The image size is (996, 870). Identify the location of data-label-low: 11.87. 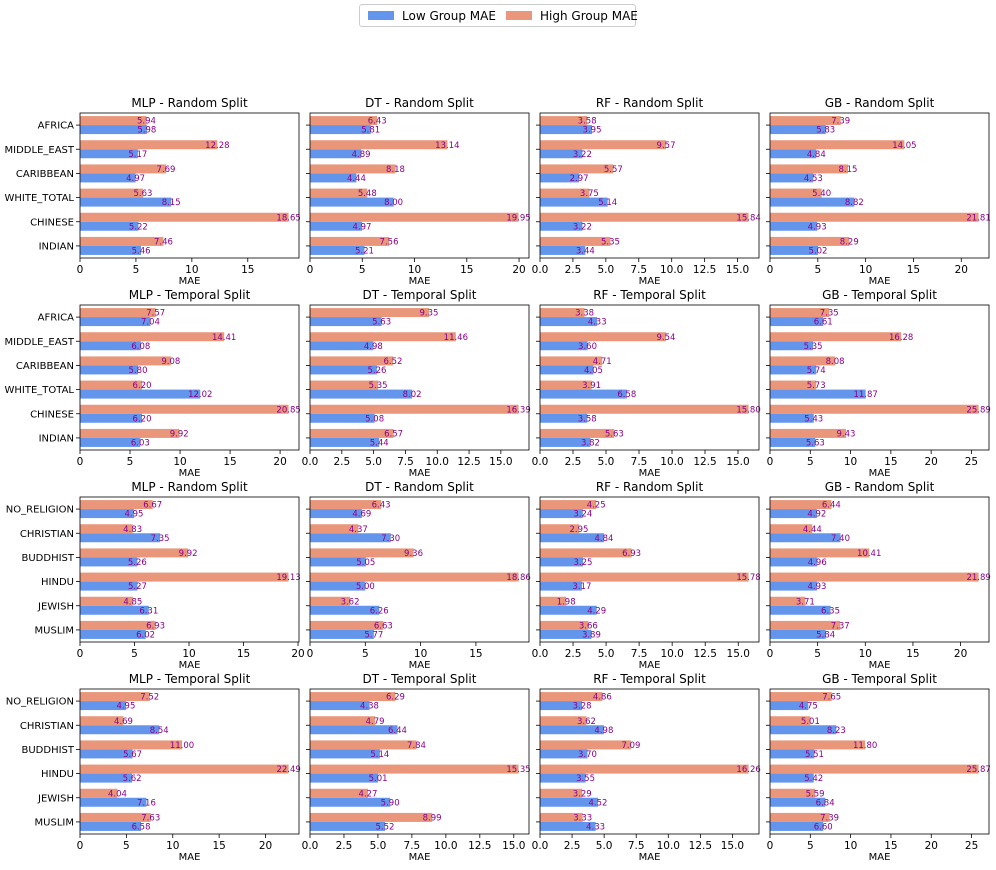
(865, 395).